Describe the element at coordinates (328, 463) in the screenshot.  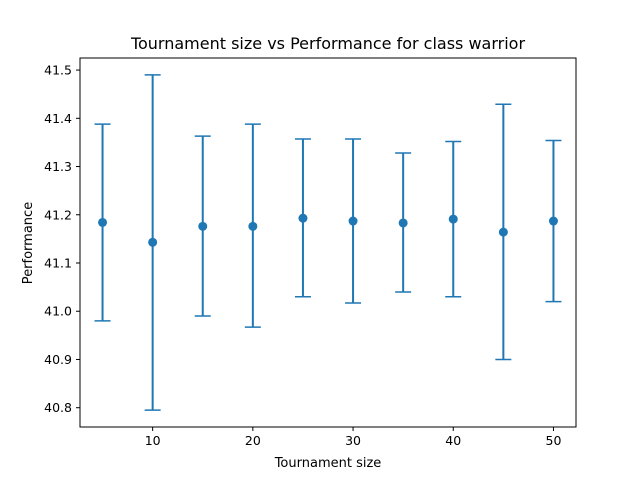
I see `x-axis-label: Tournament size` at that location.